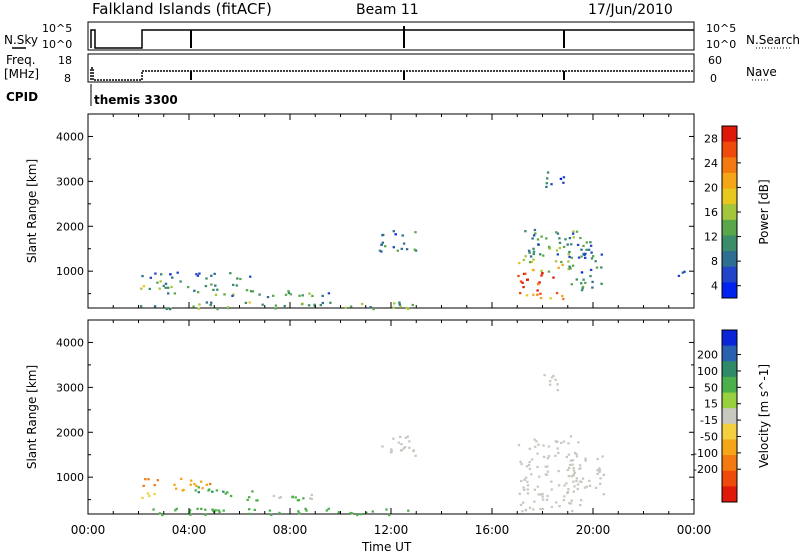 The width and height of the screenshot is (800, 554). I want to click on cpid-label: CPID, so click(22, 97).